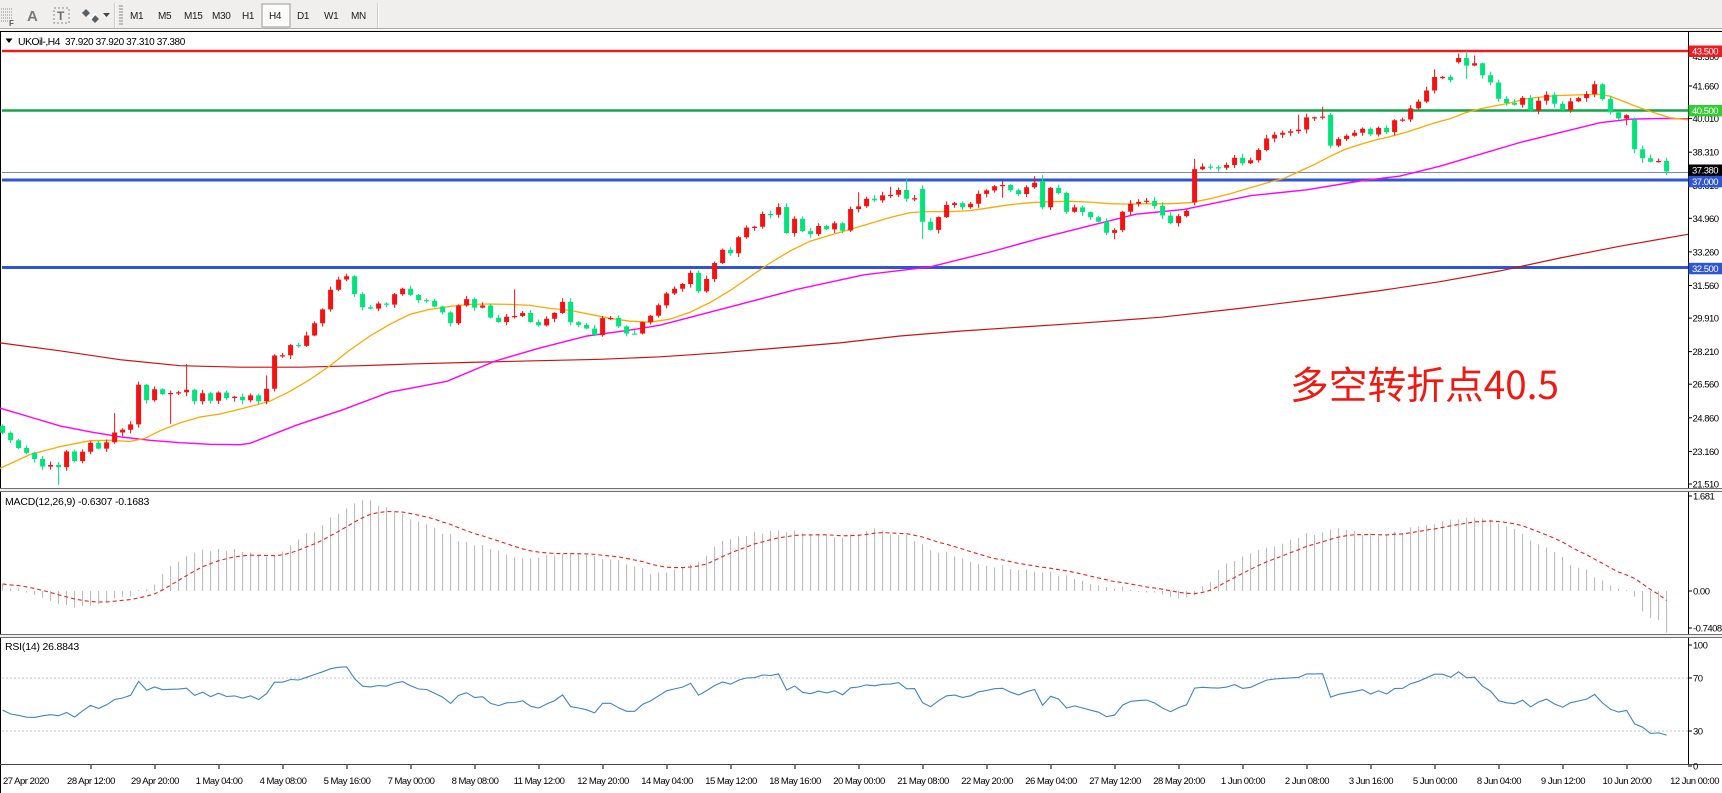 Image resolution: width=1722 pixels, height=793 pixels. Describe the element at coordinates (358, 16) in the screenshot. I see `svg-text: MN` at that location.